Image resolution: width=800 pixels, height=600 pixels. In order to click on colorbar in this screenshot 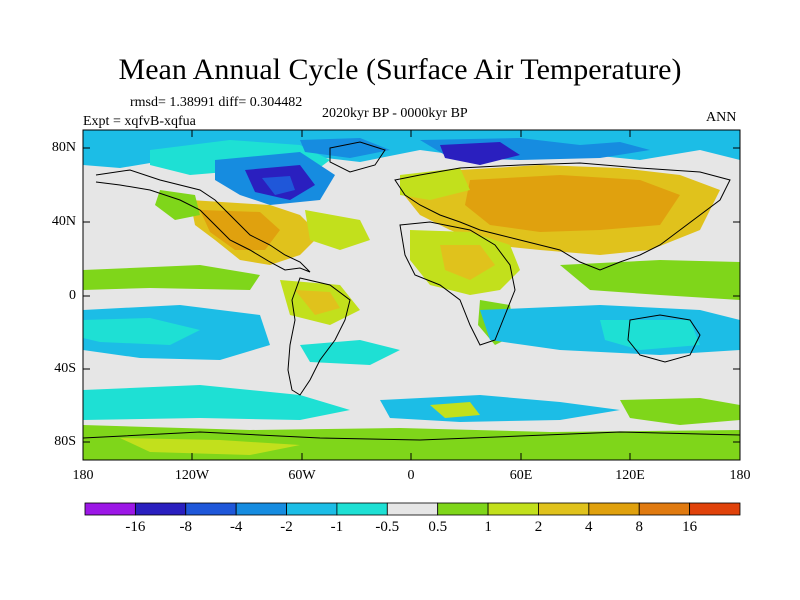, I will do `click(412, 509)`.